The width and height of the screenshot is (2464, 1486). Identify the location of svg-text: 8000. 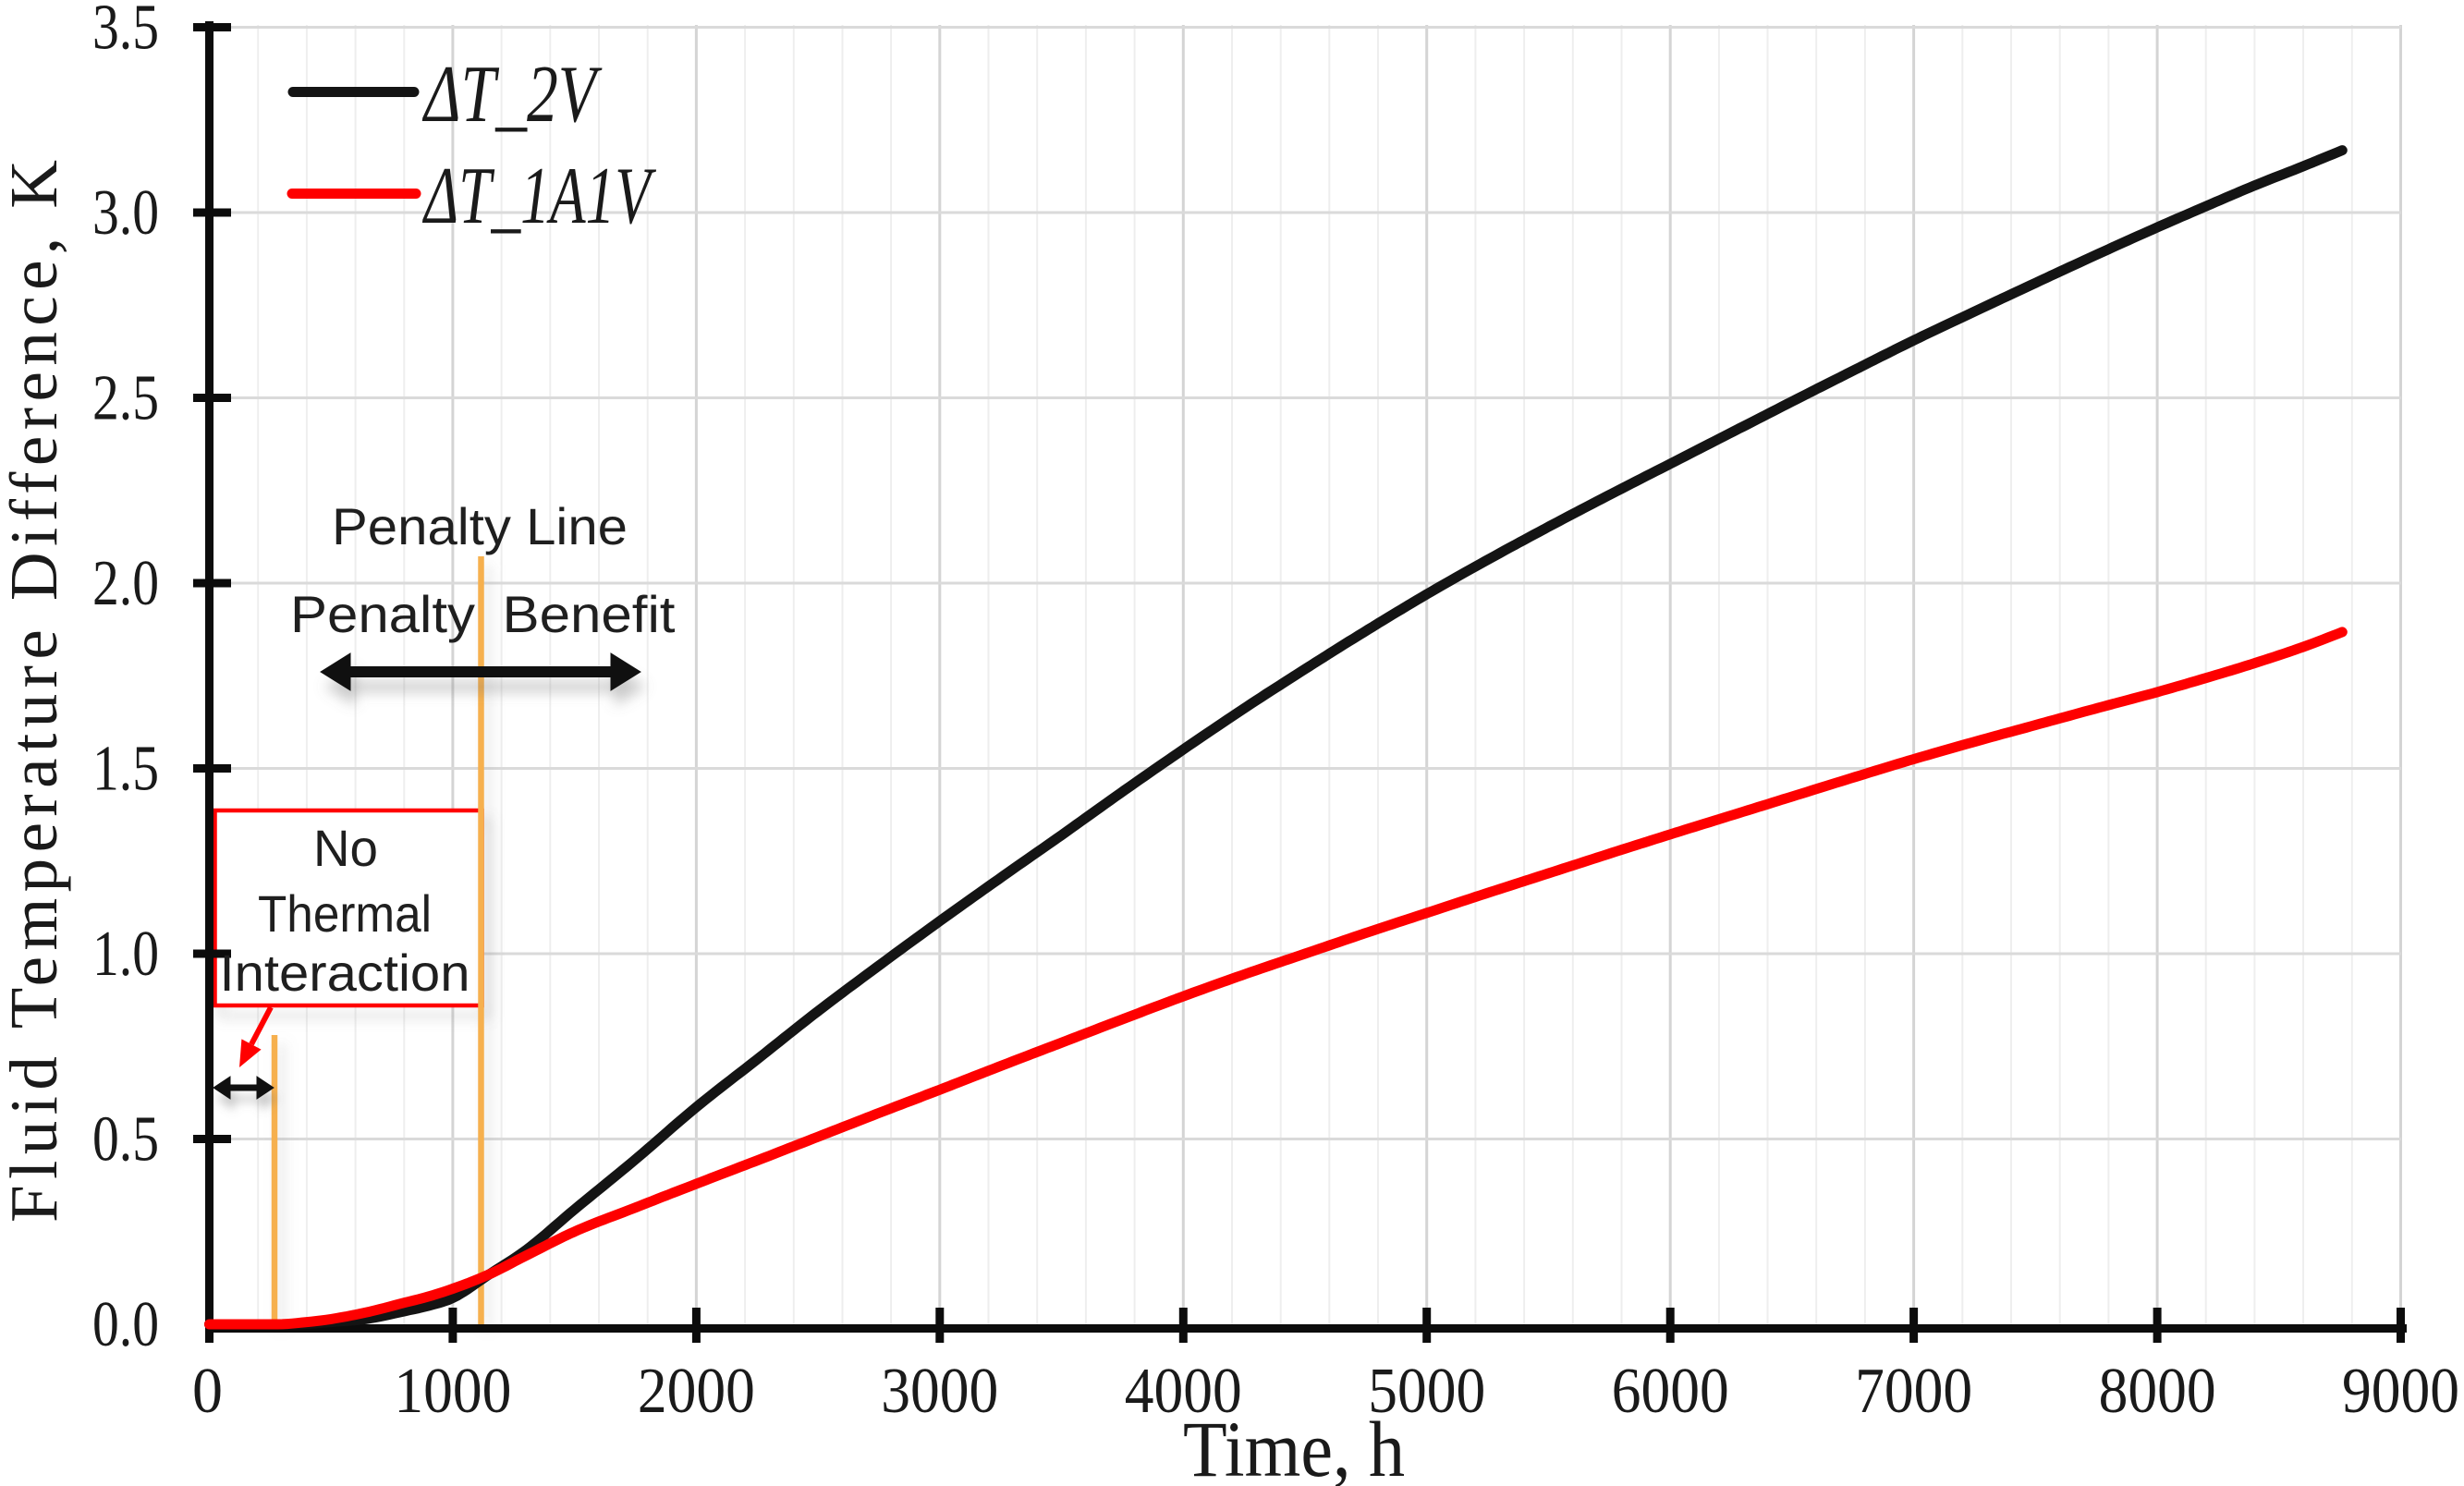
(2157, 1391).